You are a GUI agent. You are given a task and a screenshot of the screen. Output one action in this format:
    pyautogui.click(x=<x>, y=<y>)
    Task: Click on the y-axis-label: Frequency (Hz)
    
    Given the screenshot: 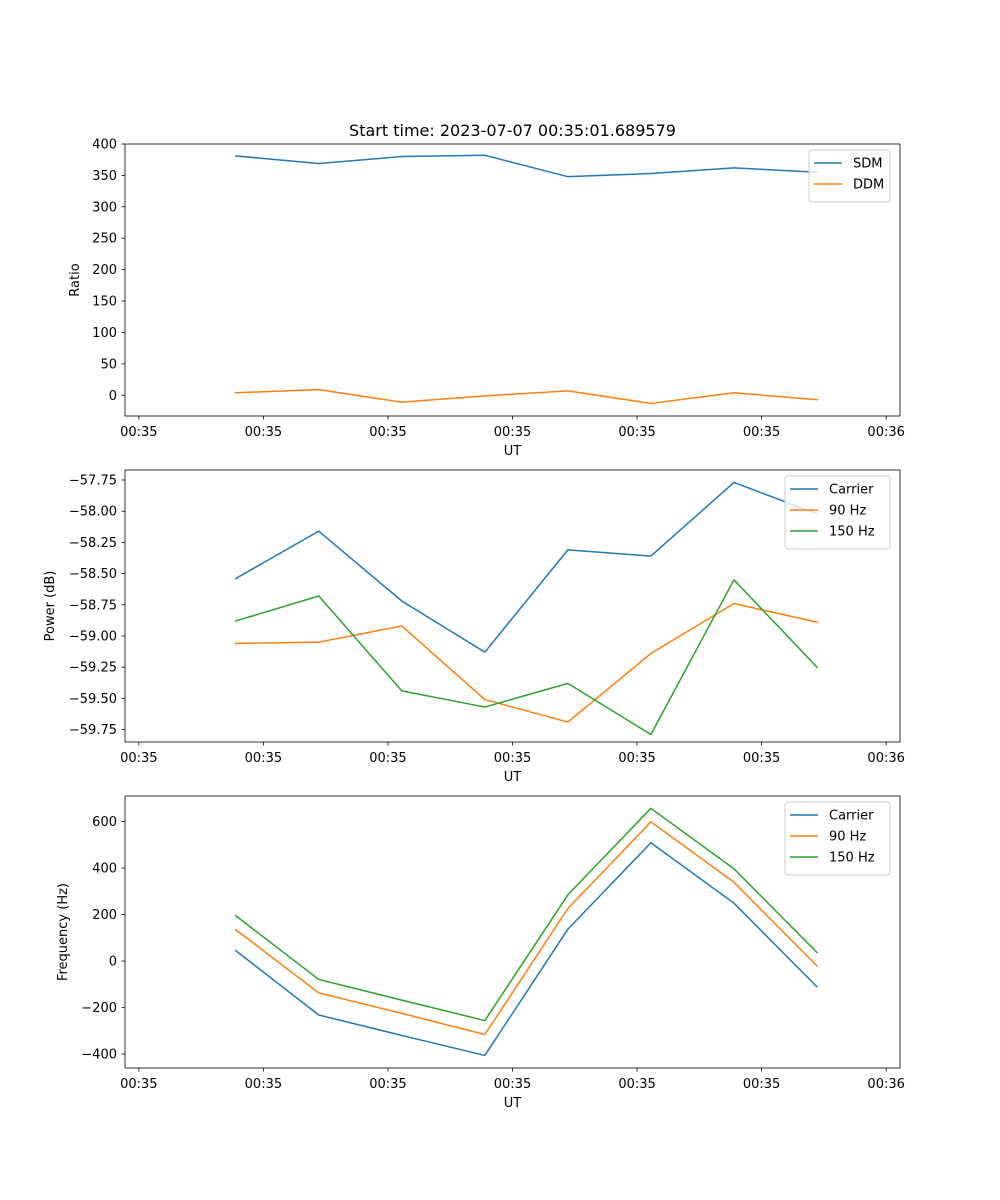 What is the action you would take?
    pyautogui.click(x=63, y=932)
    